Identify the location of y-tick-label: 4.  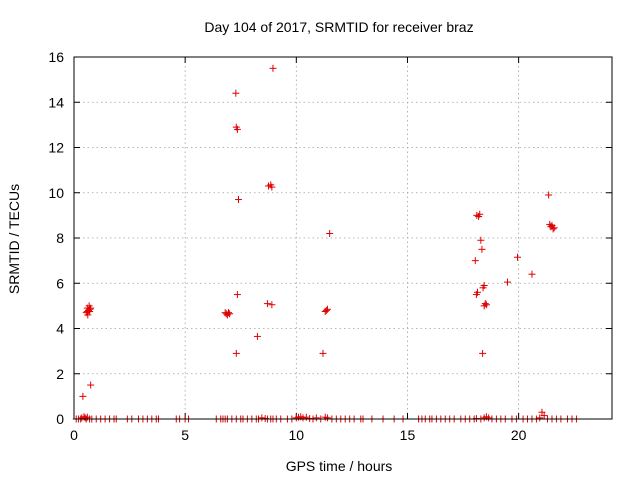
(60, 329).